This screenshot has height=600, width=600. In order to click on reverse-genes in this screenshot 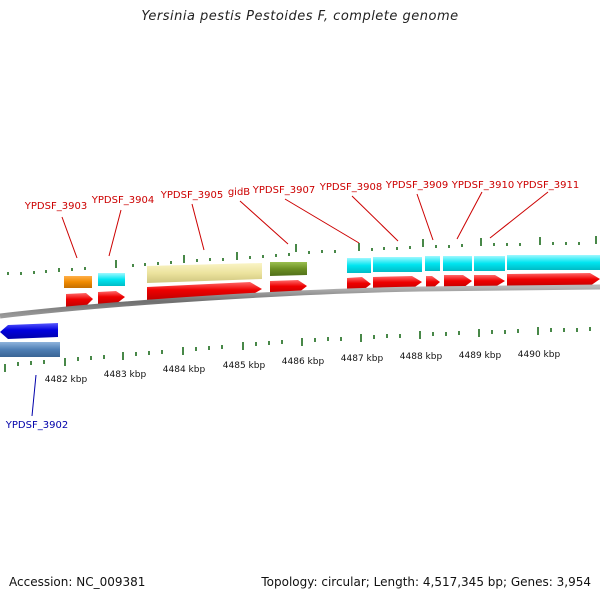, I will do `click(30, 340)`.